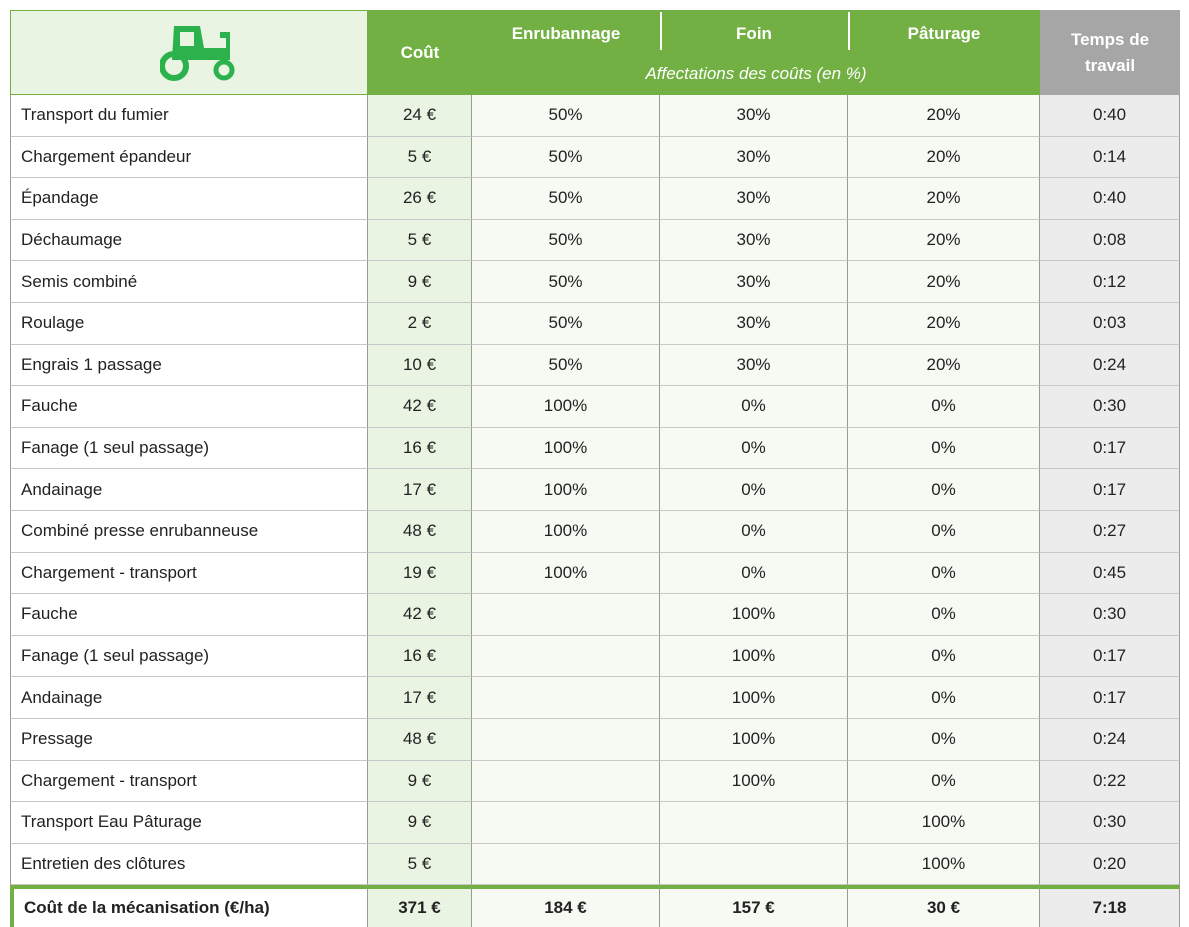  Describe the element at coordinates (420, 656) in the screenshot. I see `cost-cell: 16 €` at that location.